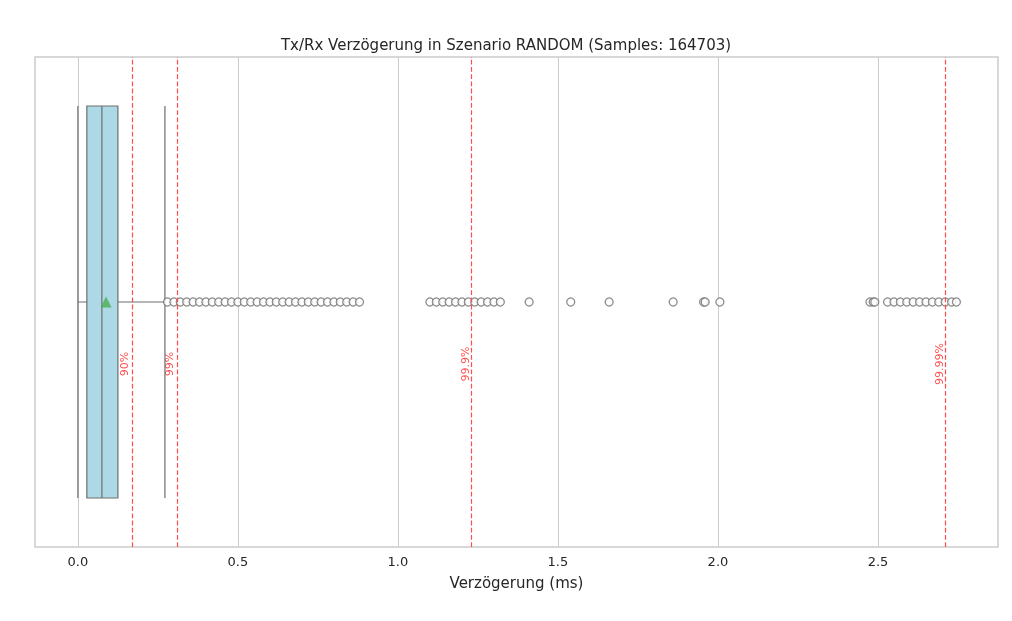 The width and height of the screenshot is (1012, 621). Describe the element at coordinates (78, 561) in the screenshot. I see `x-tick-label: 0.0` at that location.